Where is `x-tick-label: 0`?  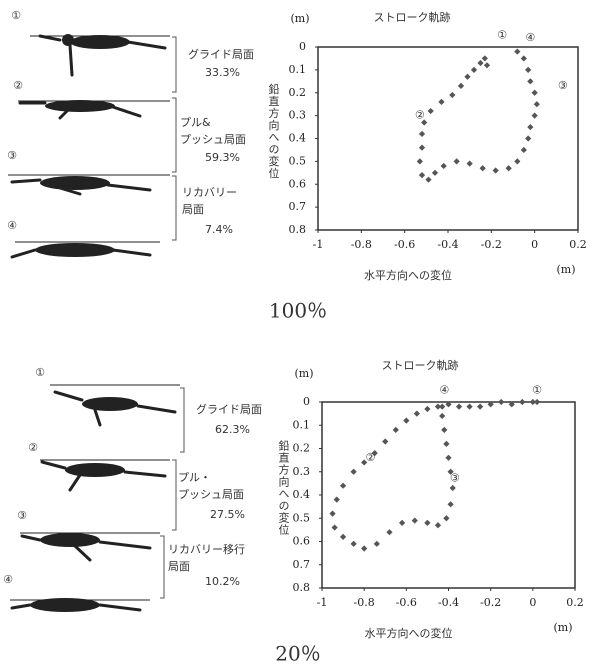
x-tick-label: 0 is located at coordinates (534, 244).